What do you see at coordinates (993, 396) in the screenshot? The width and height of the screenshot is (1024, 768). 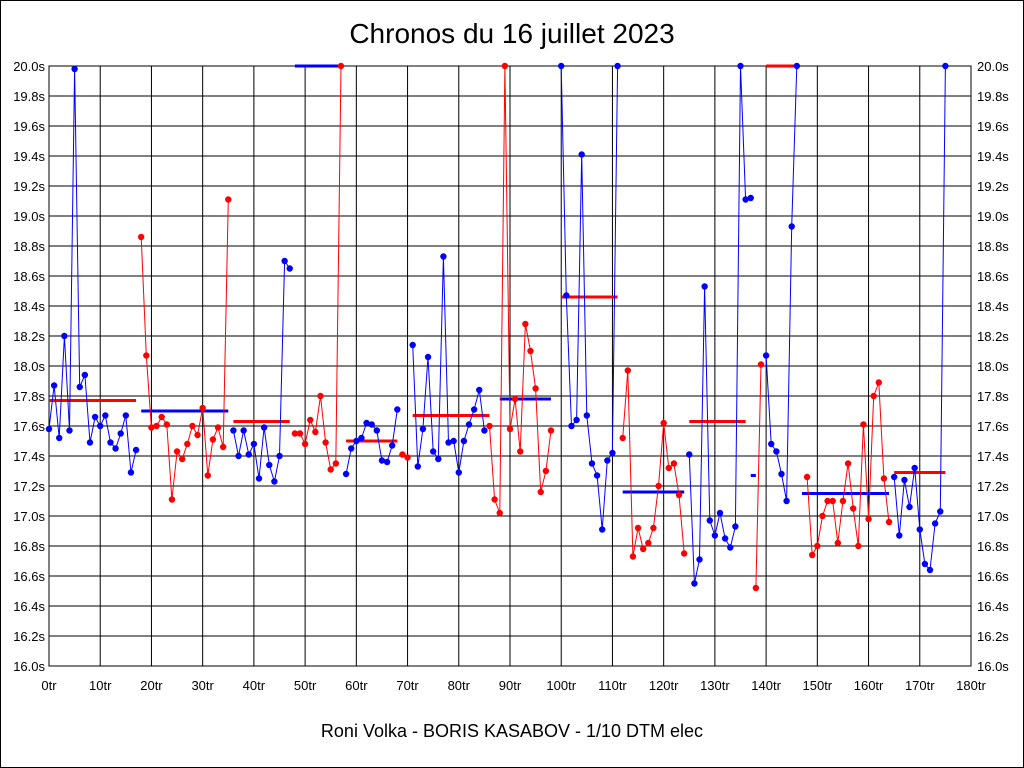 I see `y-tick-label-right: 17.8s` at bounding box center [993, 396].